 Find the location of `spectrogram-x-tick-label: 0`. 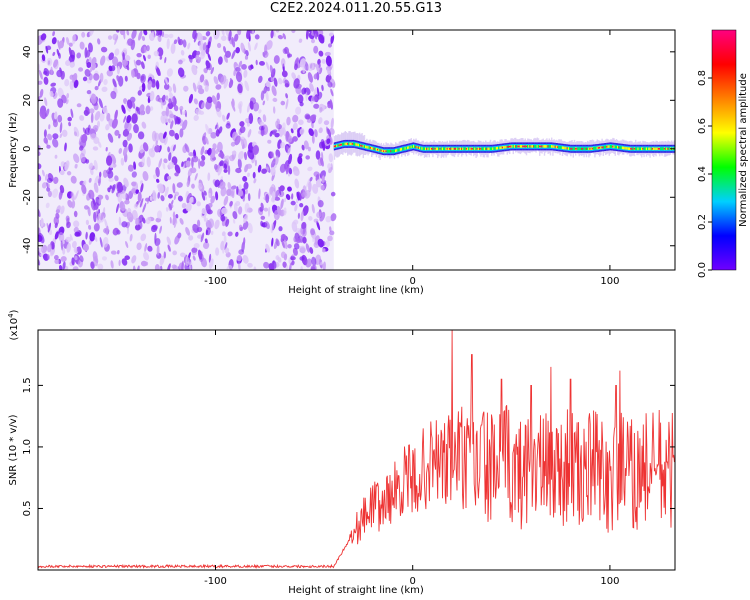

spectrogram-x-tick-label: 0 is located at coordinates (413, 281).